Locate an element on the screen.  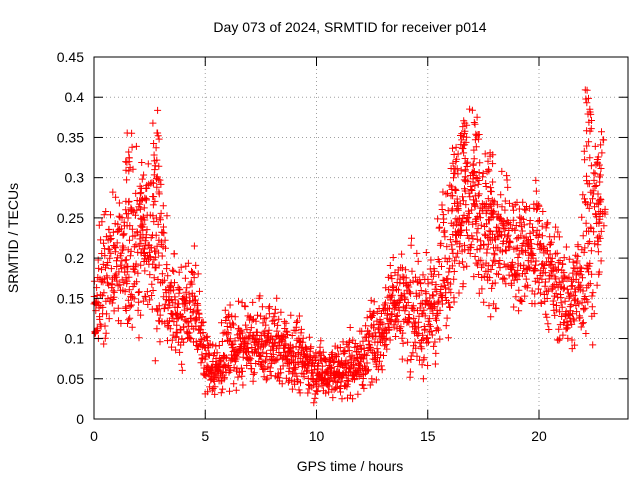
x-tick-label: 5 is located at coordinates (205, 436).